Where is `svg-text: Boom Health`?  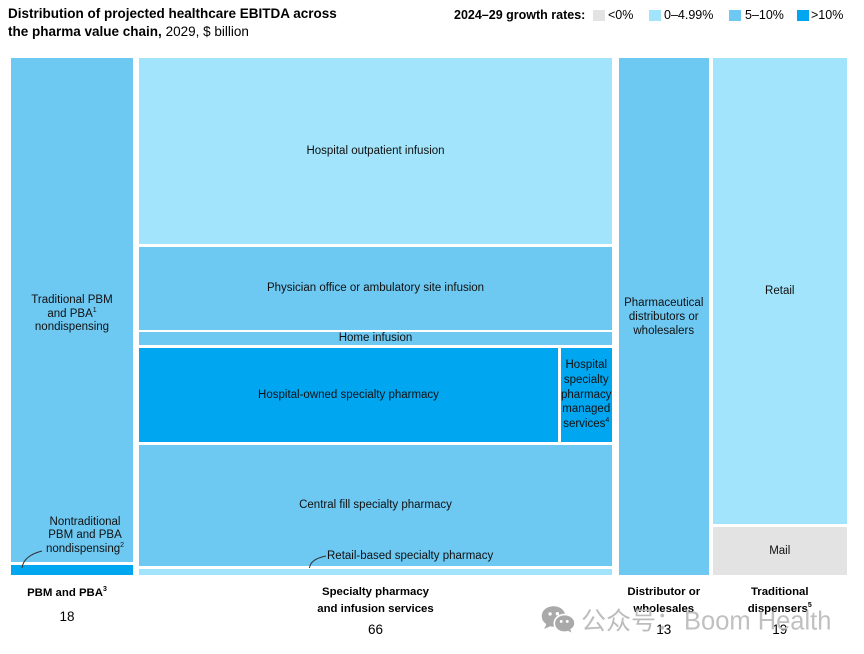 svg-text: Boom Health is located at coordinates (757, 622).